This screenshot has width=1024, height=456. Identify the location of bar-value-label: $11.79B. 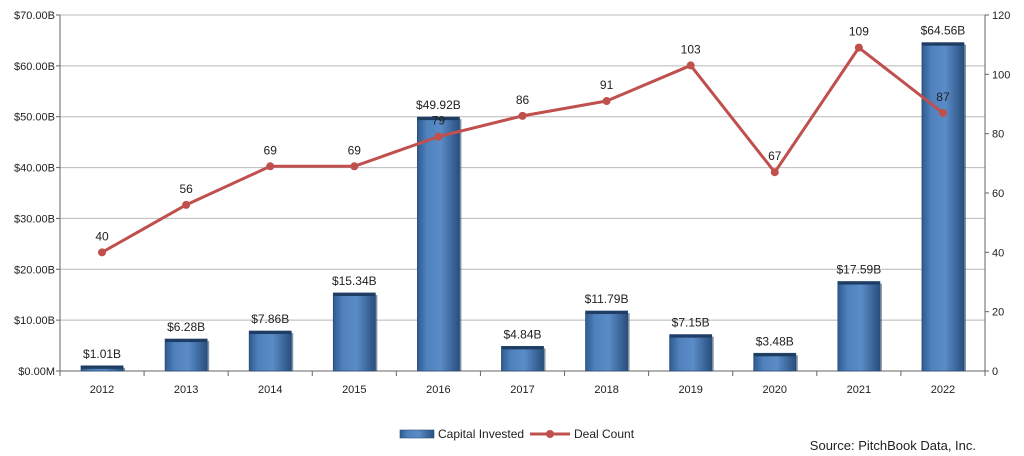
(607, 299).